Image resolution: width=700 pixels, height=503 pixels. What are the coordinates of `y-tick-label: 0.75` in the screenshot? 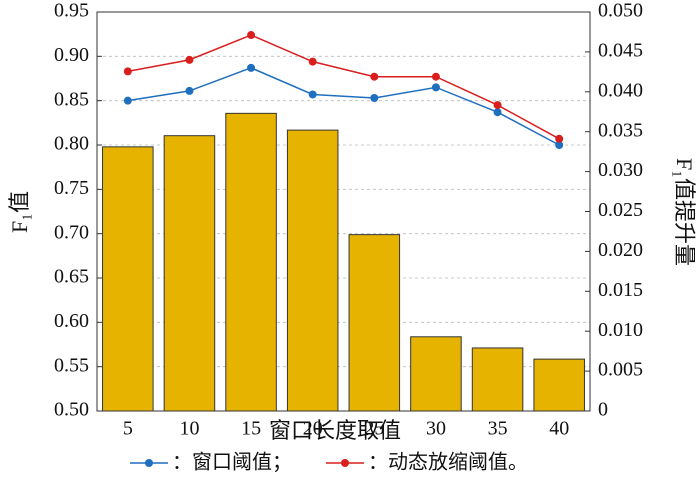 It's located at (71, 188).